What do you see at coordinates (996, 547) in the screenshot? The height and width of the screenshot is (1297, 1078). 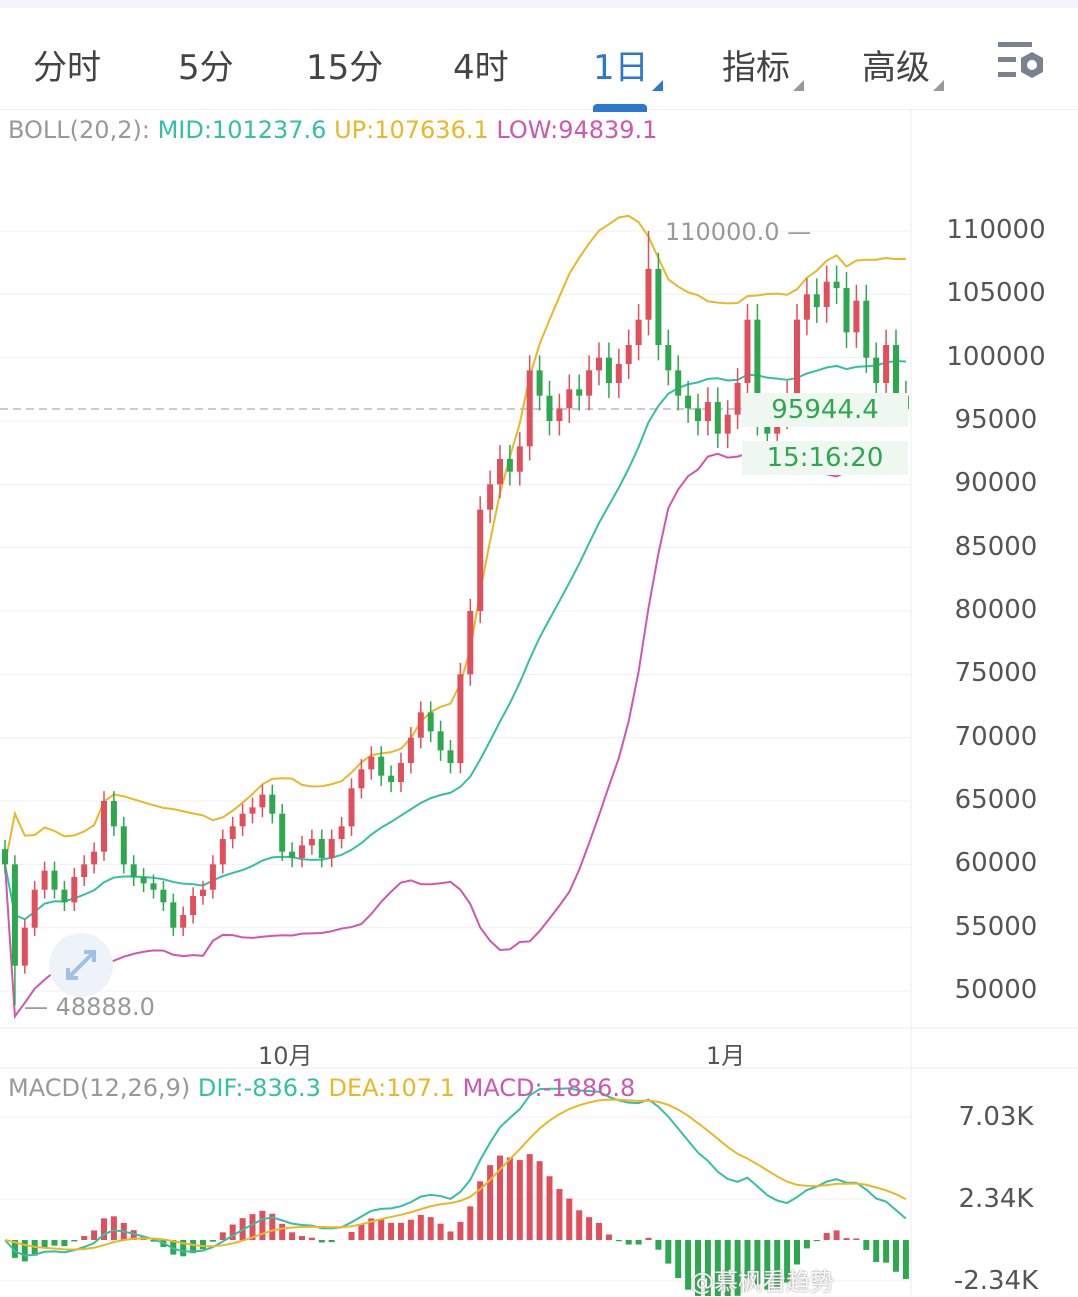 I see `price-axis-label: 85000` at bounding box center [996, 547].